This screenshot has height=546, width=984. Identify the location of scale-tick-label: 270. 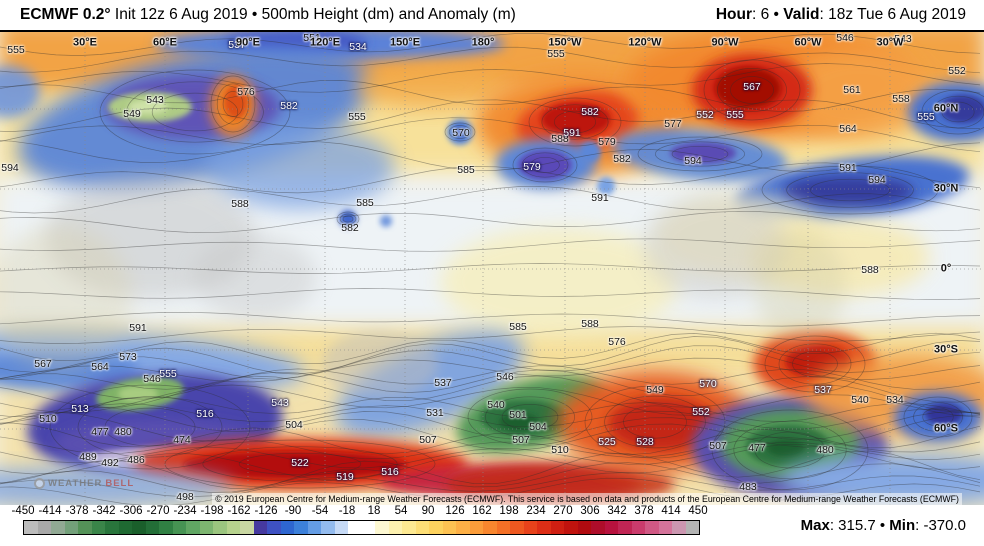
(563, 511).